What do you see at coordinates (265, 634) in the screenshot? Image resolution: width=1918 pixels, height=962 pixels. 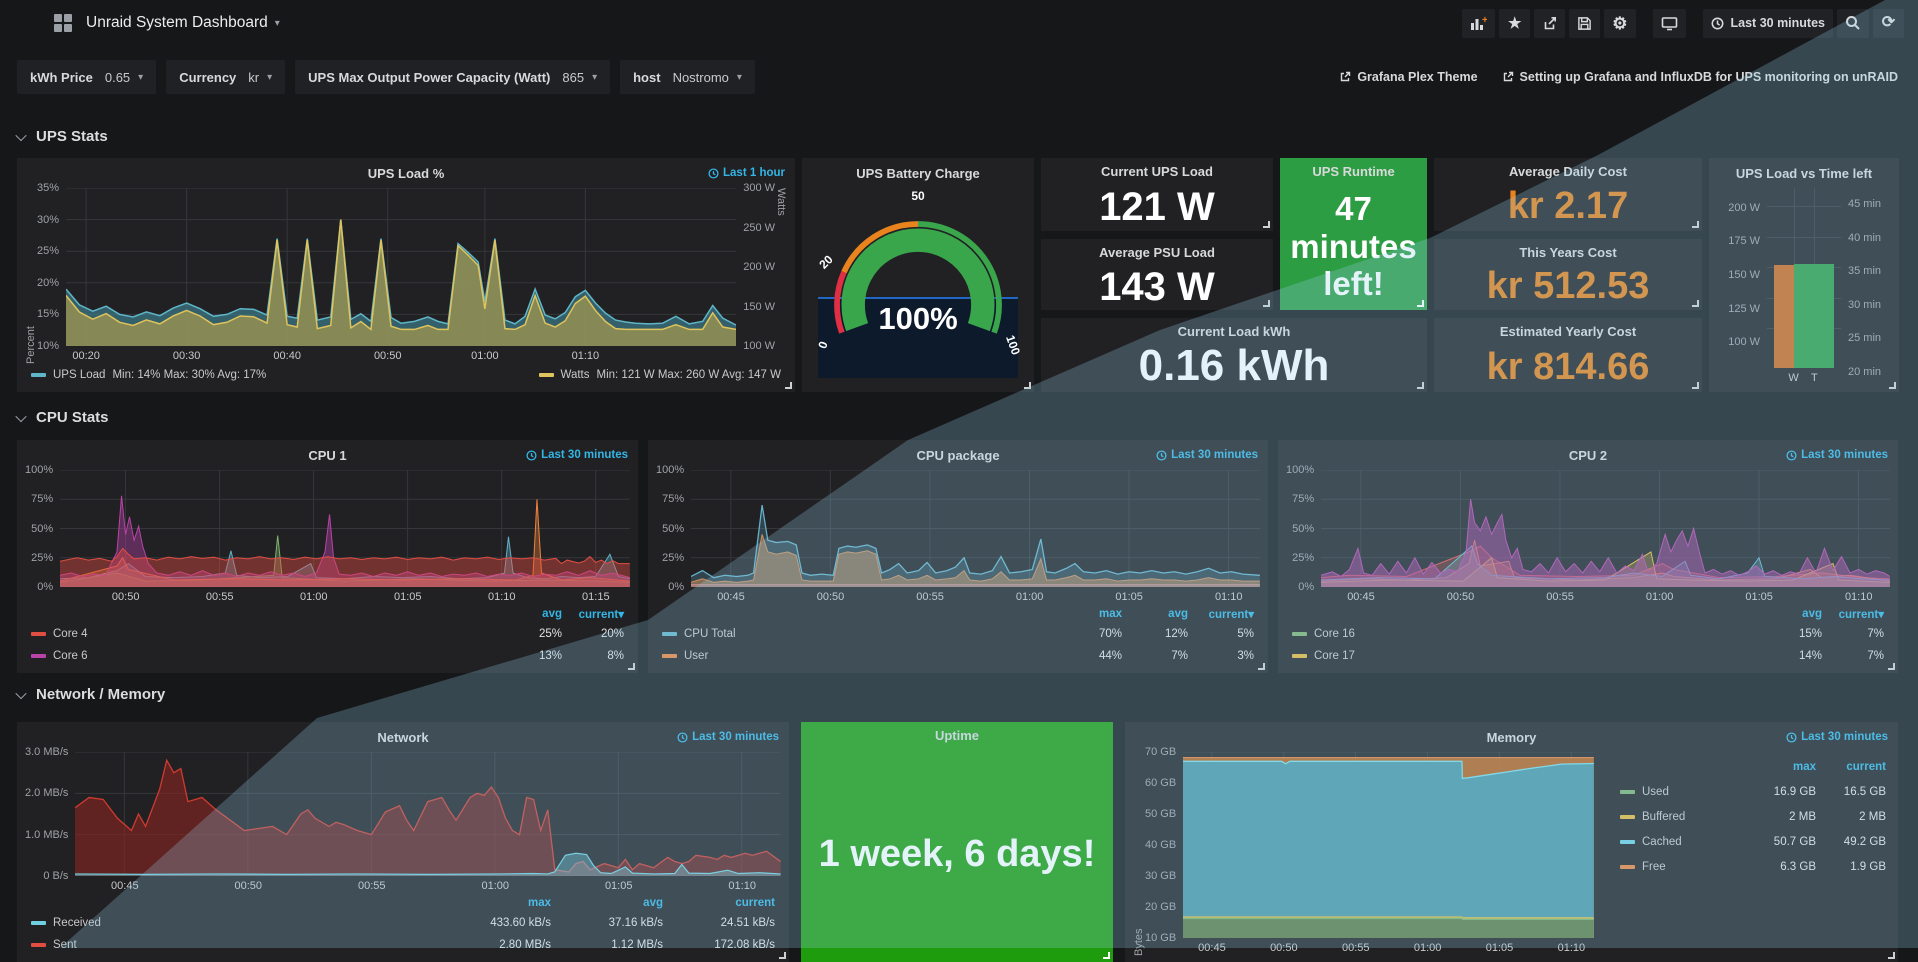 I see `legend-series-label: Core 4` at bounding box center [265, 634].